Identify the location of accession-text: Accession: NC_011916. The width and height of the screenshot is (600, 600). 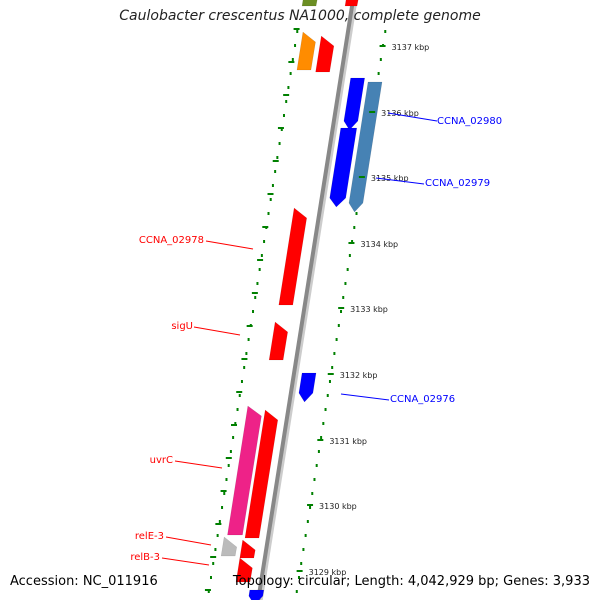
(84, 581).